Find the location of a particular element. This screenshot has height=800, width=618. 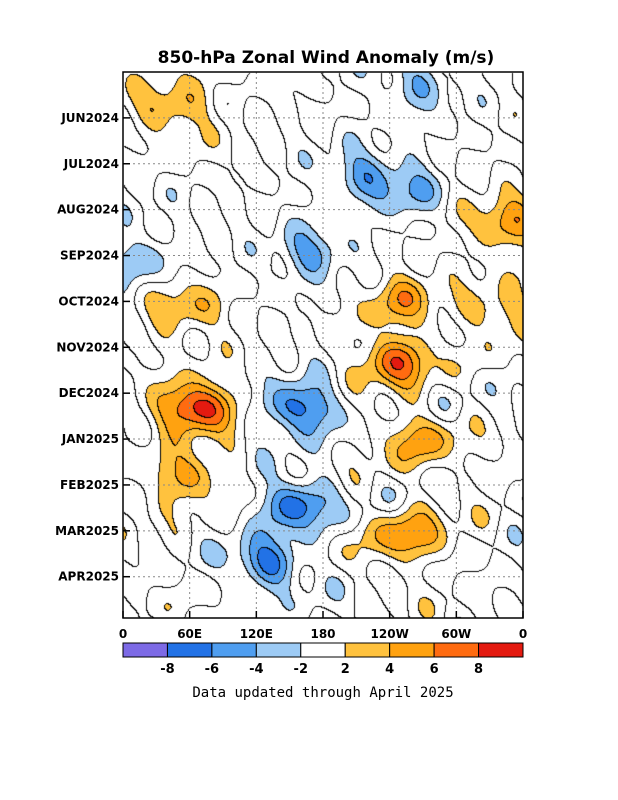

y-tick-label: FEB2025 is located at coordinates (89, 485).